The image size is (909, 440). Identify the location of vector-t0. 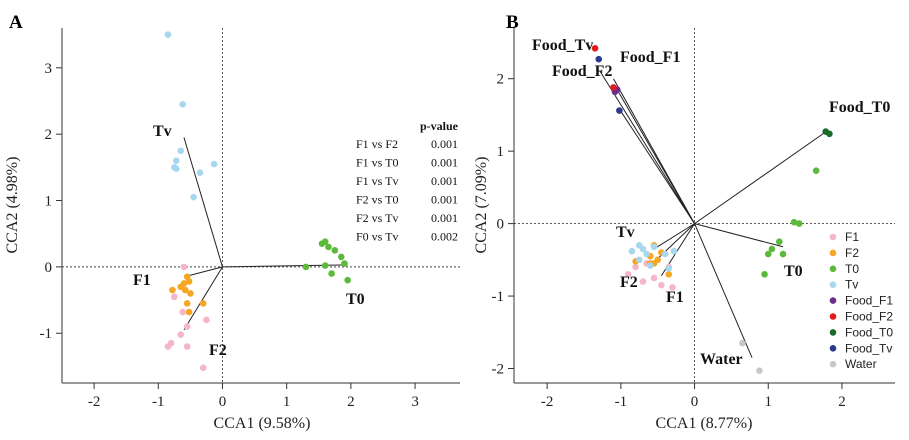
(739, 235).